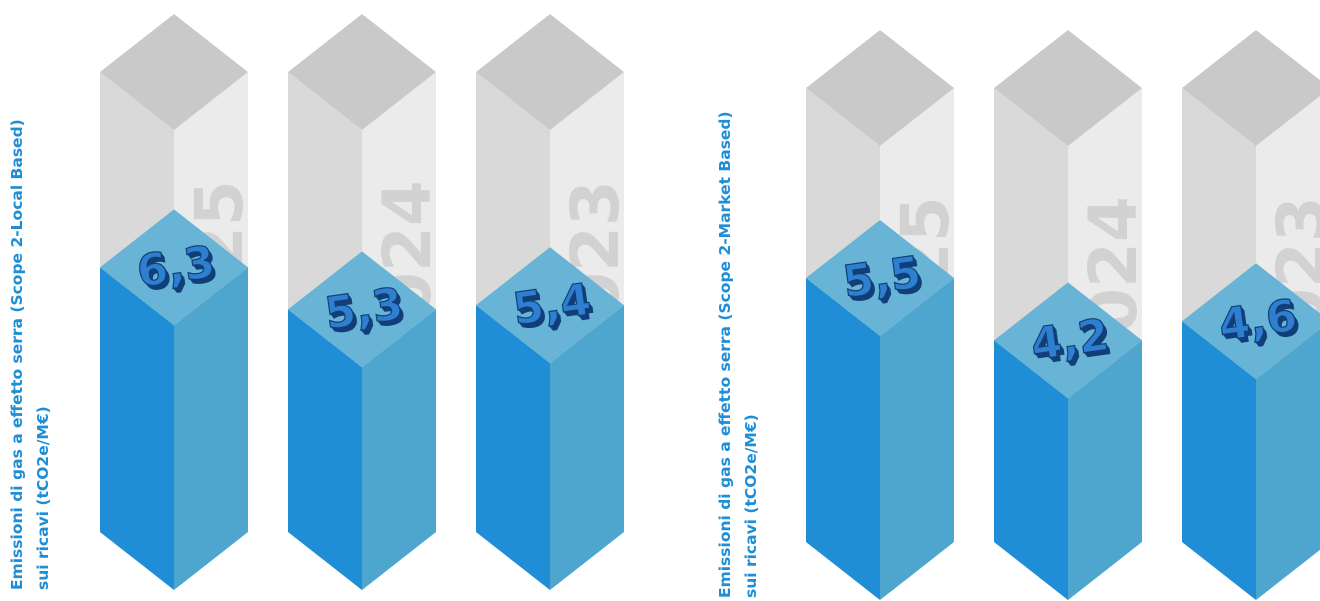 Image resolution: width=1320 pixels, height=601 pixels. I want to click on bar-2025: 20256,36,36,36,36,36,3, so click(179, 302).